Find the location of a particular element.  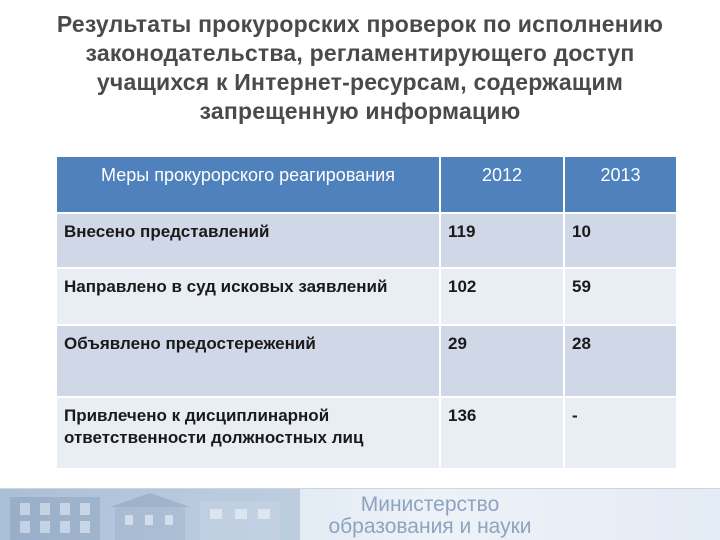

title-line-3: учащихся к Интернет-ресурсам, содержащим is located at coordinates (360, 82).